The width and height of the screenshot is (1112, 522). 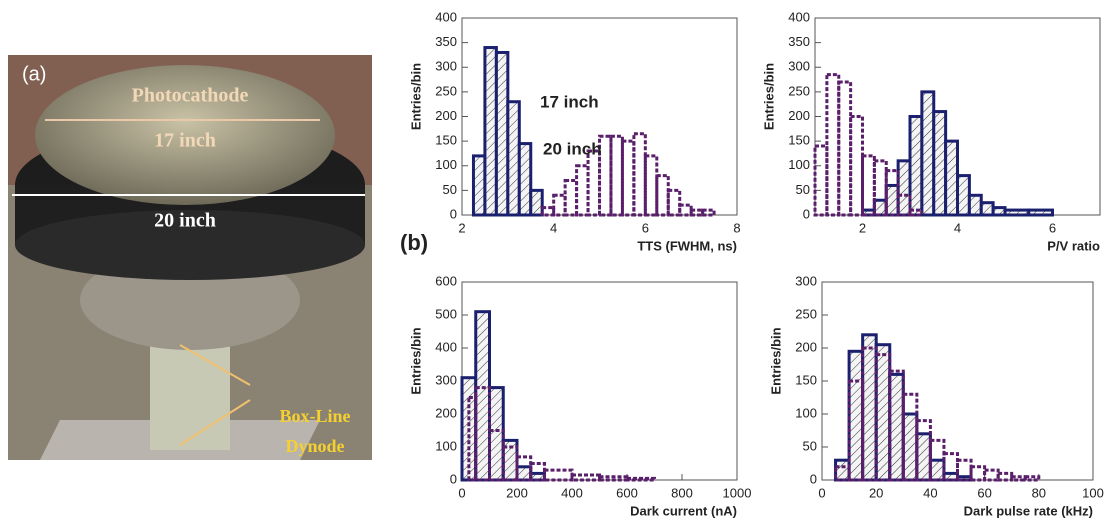 What do you see at coordinates (1039, 492) in the screenshot?
I see `x-tick-label: 80` at bounding box center [1039, 492].